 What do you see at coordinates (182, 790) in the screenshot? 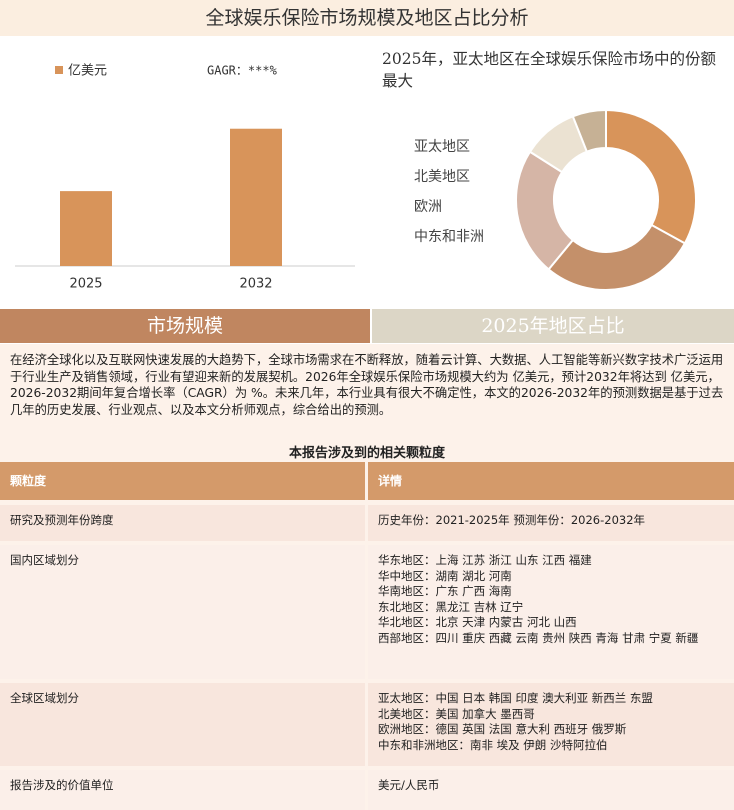
I see `table-cell: 报告涉及的价值单位` at bounding box center [182, 790].